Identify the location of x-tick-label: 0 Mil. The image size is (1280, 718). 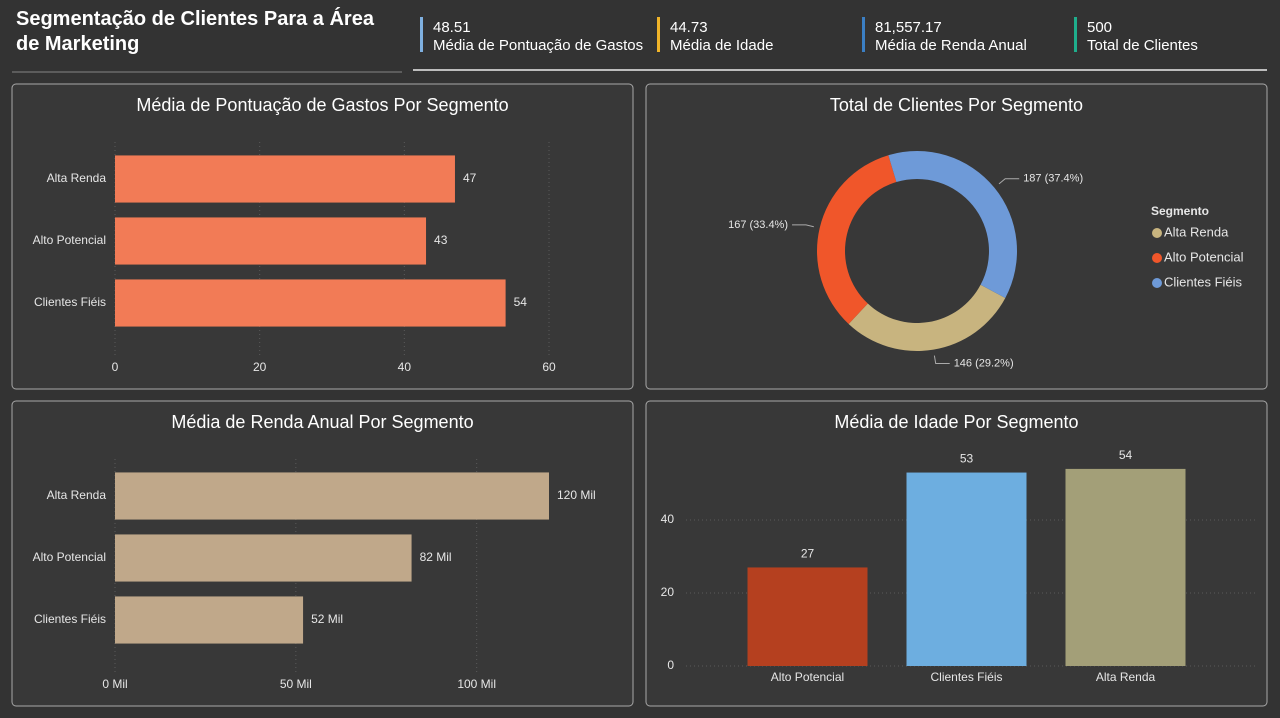
(114, 684).